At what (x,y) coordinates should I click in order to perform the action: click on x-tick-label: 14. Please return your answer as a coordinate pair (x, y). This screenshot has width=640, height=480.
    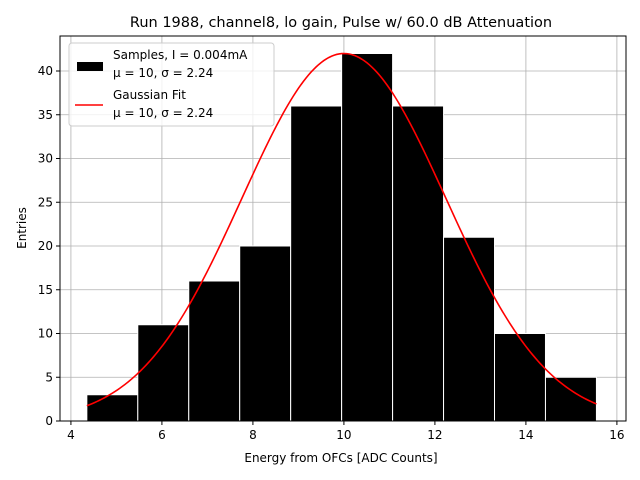
    Looking at the image, I should click on (525, 435).